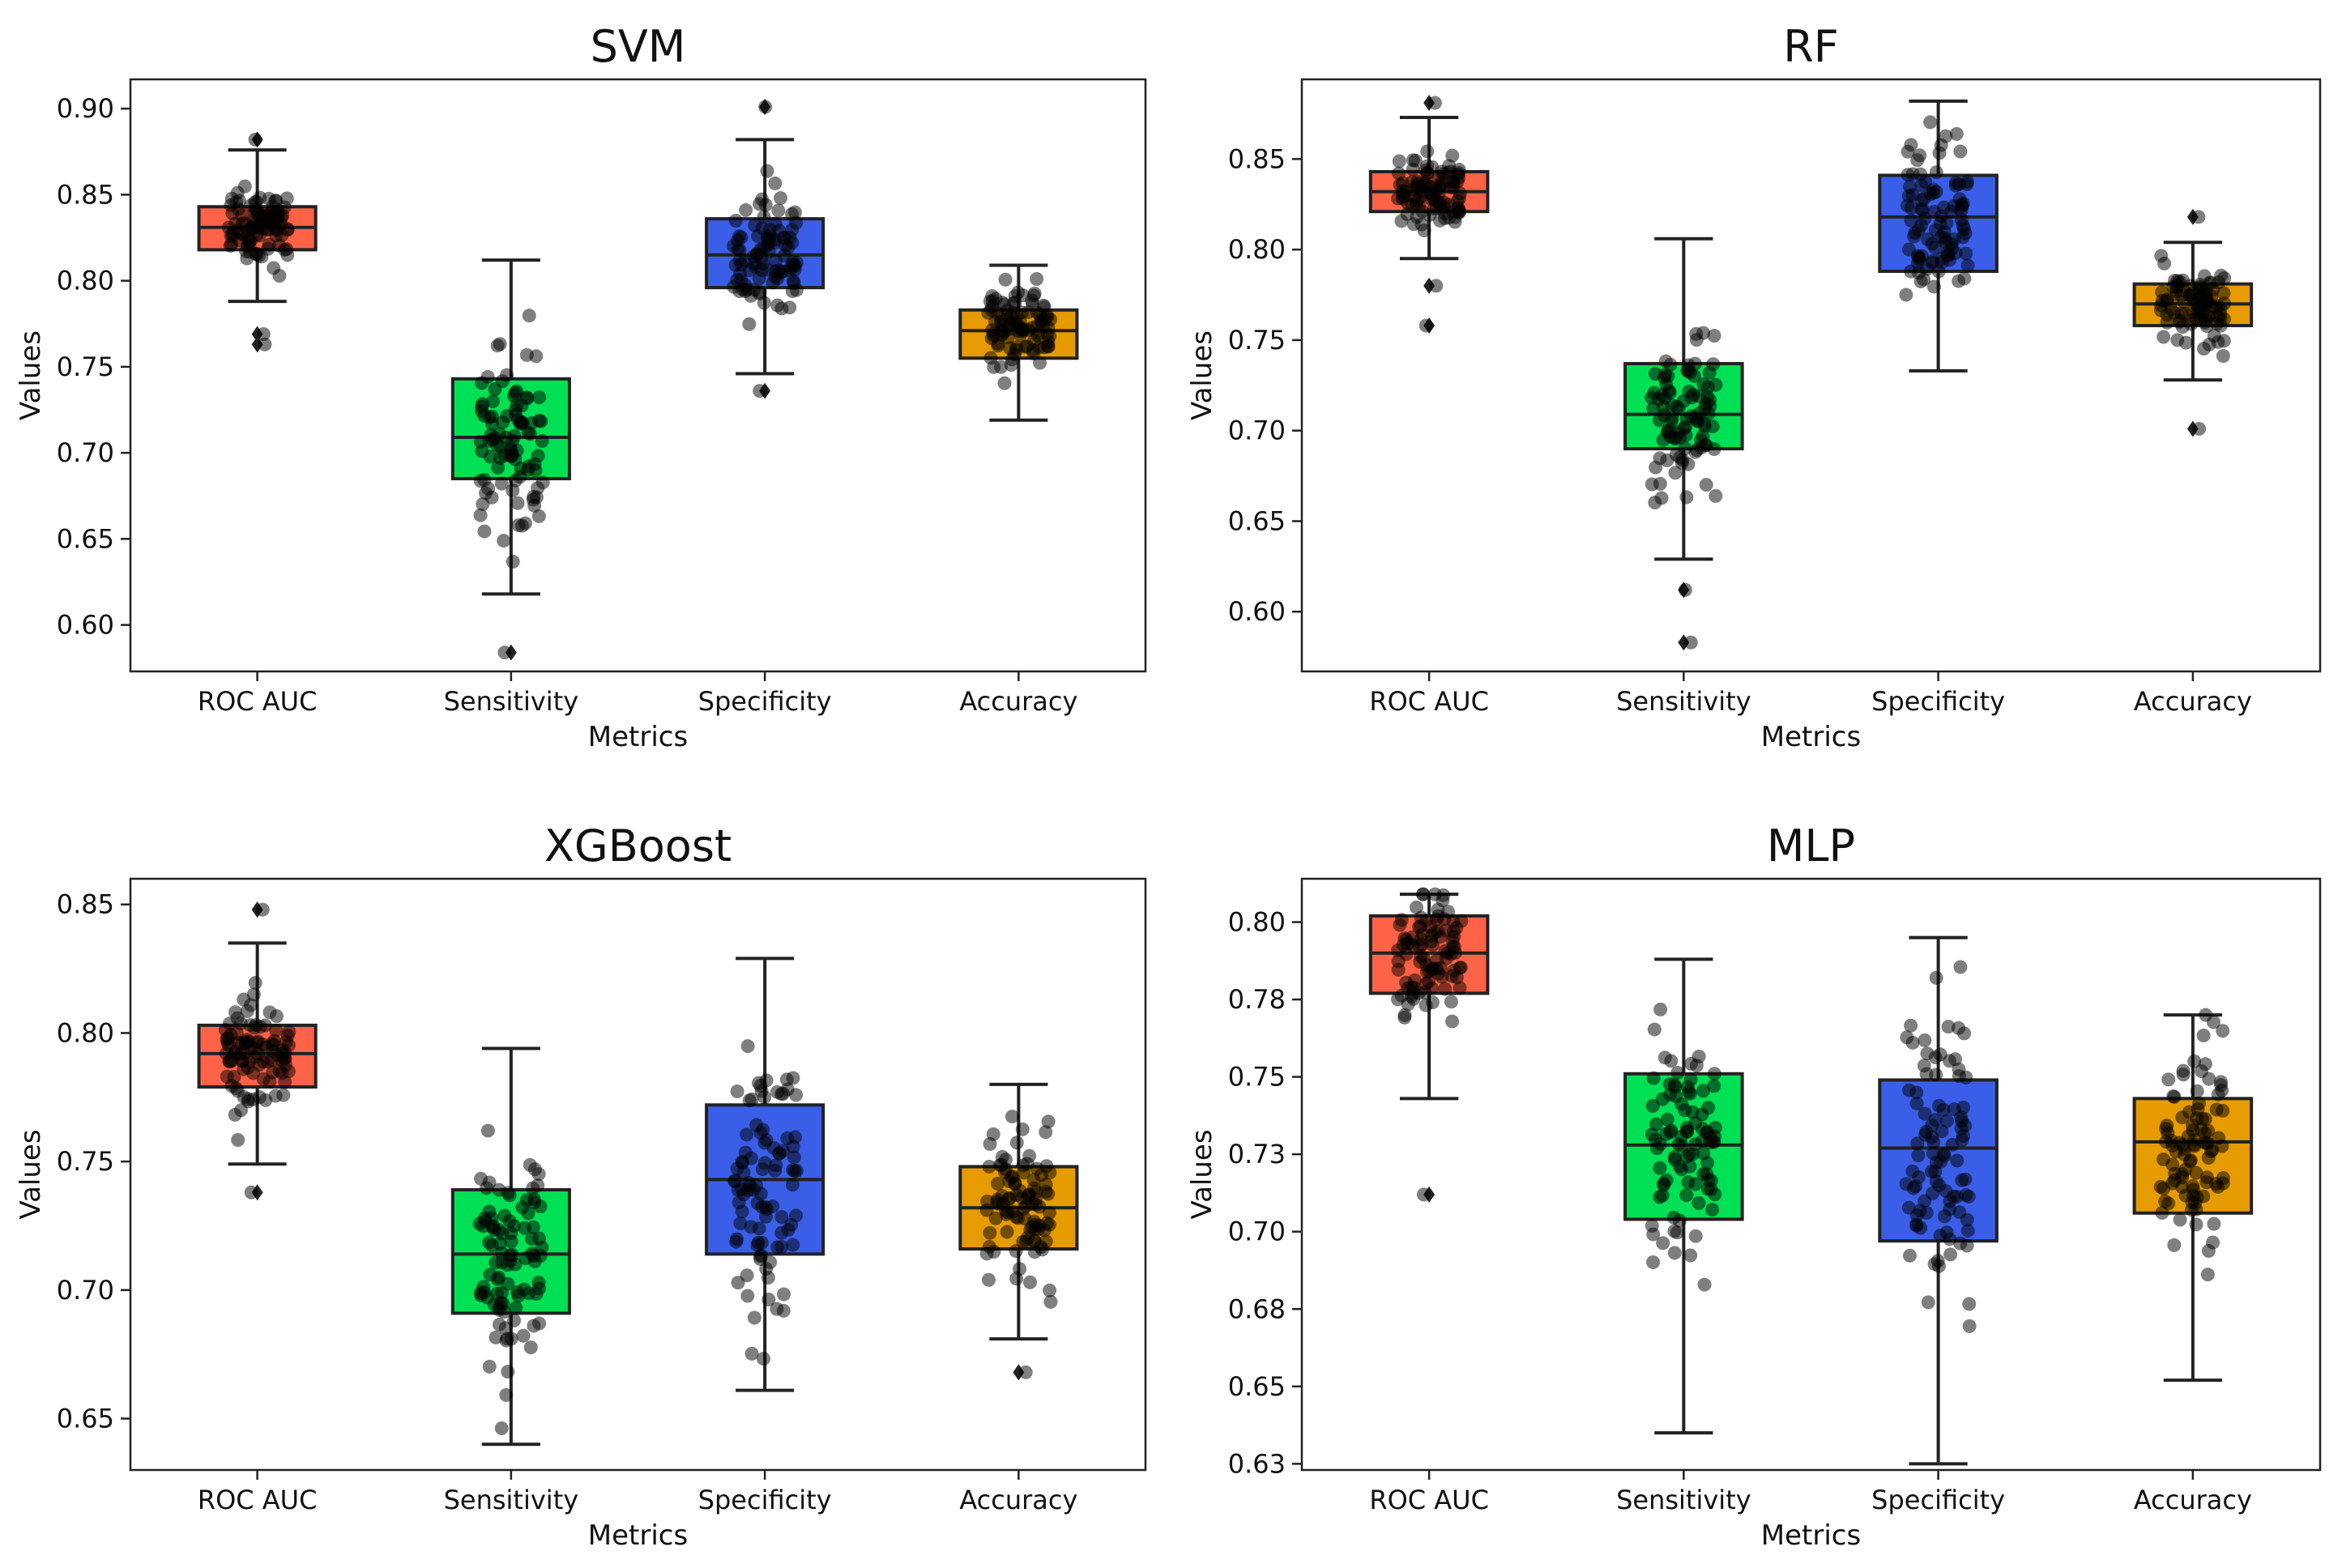 Image resolution: width=2342 pixels, height=1568 pixels. Describe the element at coordinates (1257, 1386) in the screenshot. I see `y-tick-label: 0.65` at that location.